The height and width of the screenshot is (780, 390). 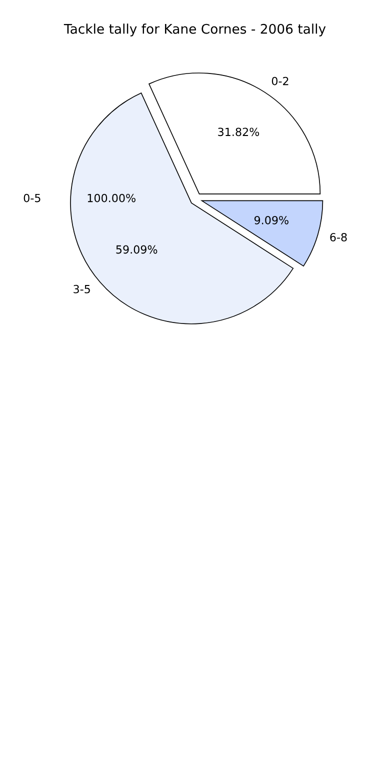 What do you see at coordinates (280, 81) in the screenshot?
I see `slice-label: 0-2` at bounding box center [280, 81].